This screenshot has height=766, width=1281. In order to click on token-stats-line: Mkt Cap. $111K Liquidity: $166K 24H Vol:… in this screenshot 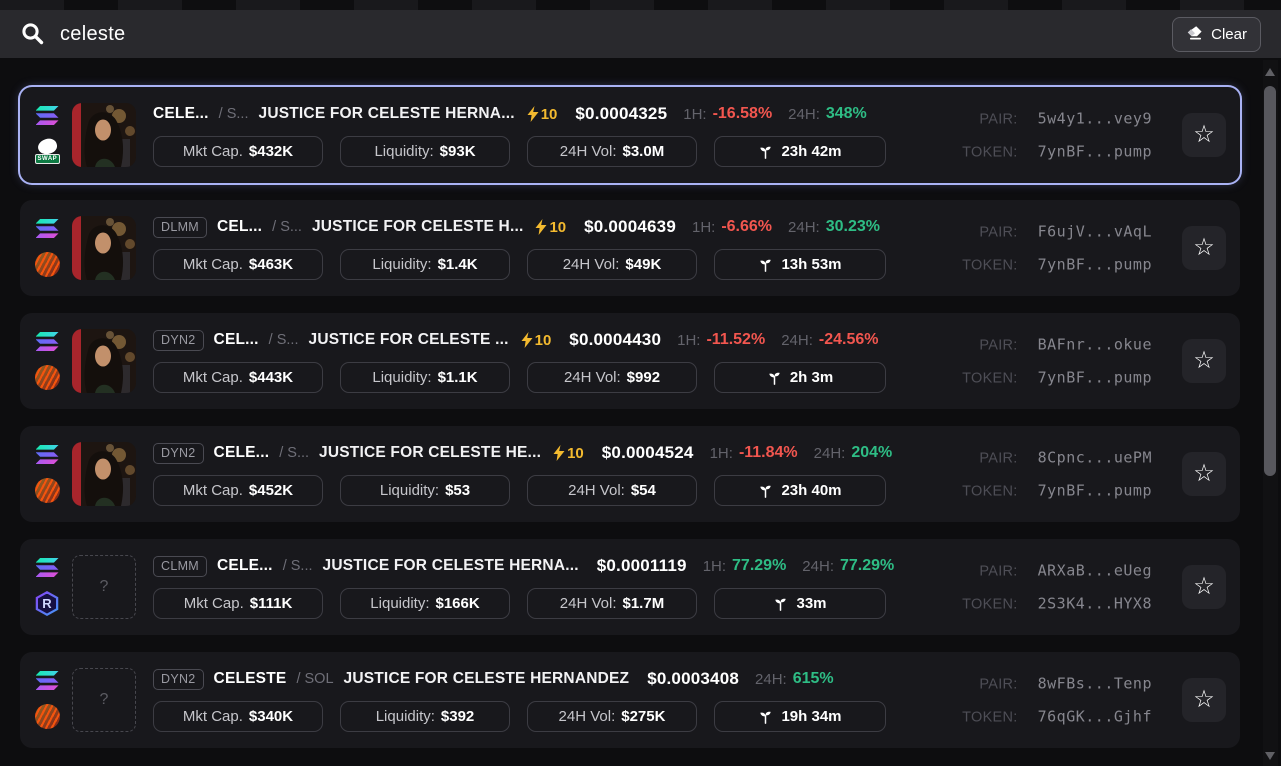, I will do `click(526, 603)`.